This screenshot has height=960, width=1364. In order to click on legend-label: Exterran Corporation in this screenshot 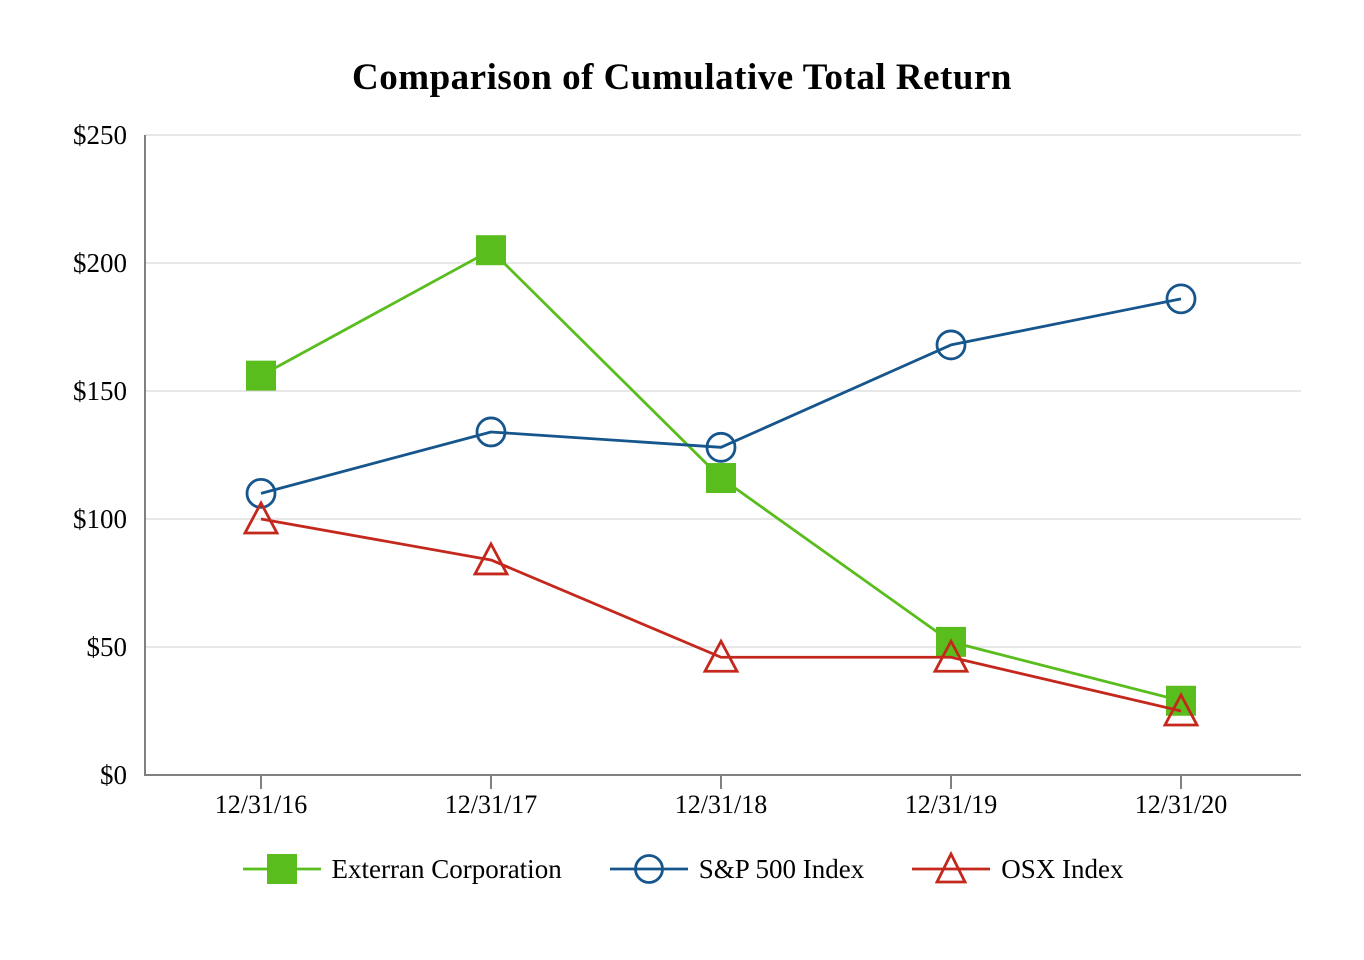, I will do `click(446, 868)`.